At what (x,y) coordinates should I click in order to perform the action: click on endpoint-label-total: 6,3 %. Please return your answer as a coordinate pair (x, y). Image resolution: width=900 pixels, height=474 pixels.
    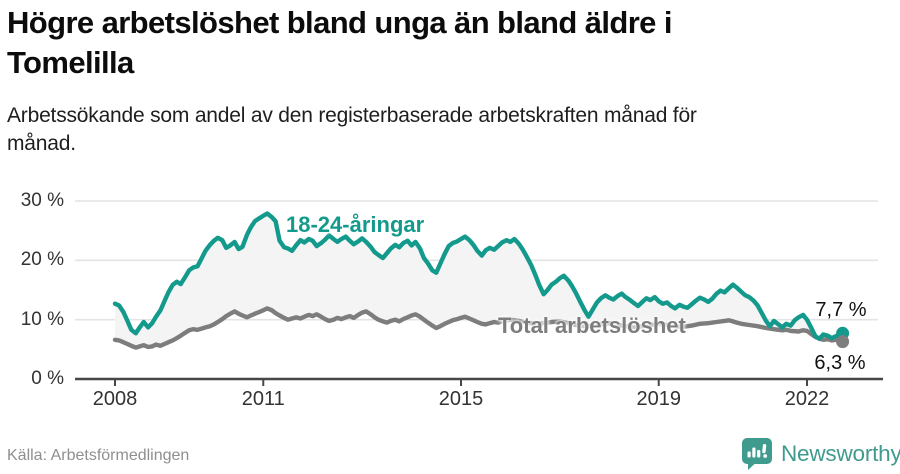
    Looking at the image, I should click on (840, 363).